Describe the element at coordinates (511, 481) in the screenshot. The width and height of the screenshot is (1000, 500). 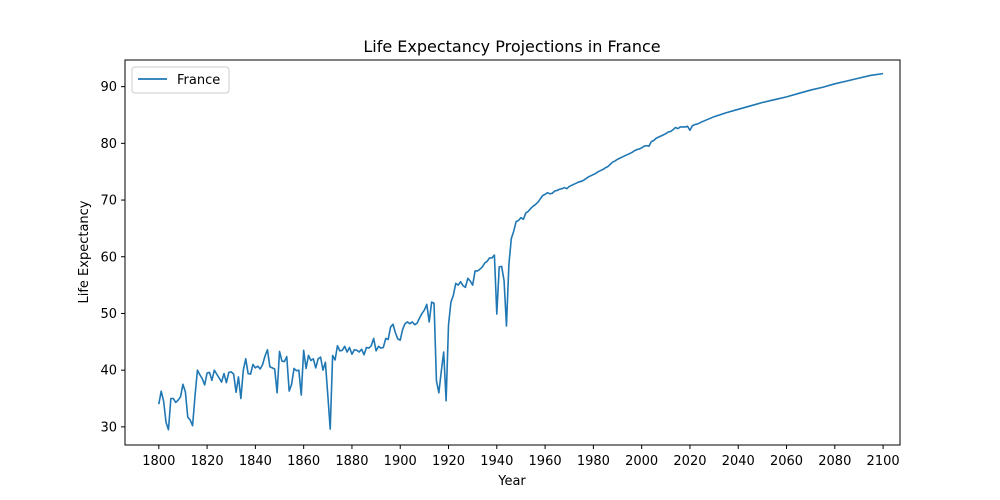
I see `x-axis-label: Year` at that location.